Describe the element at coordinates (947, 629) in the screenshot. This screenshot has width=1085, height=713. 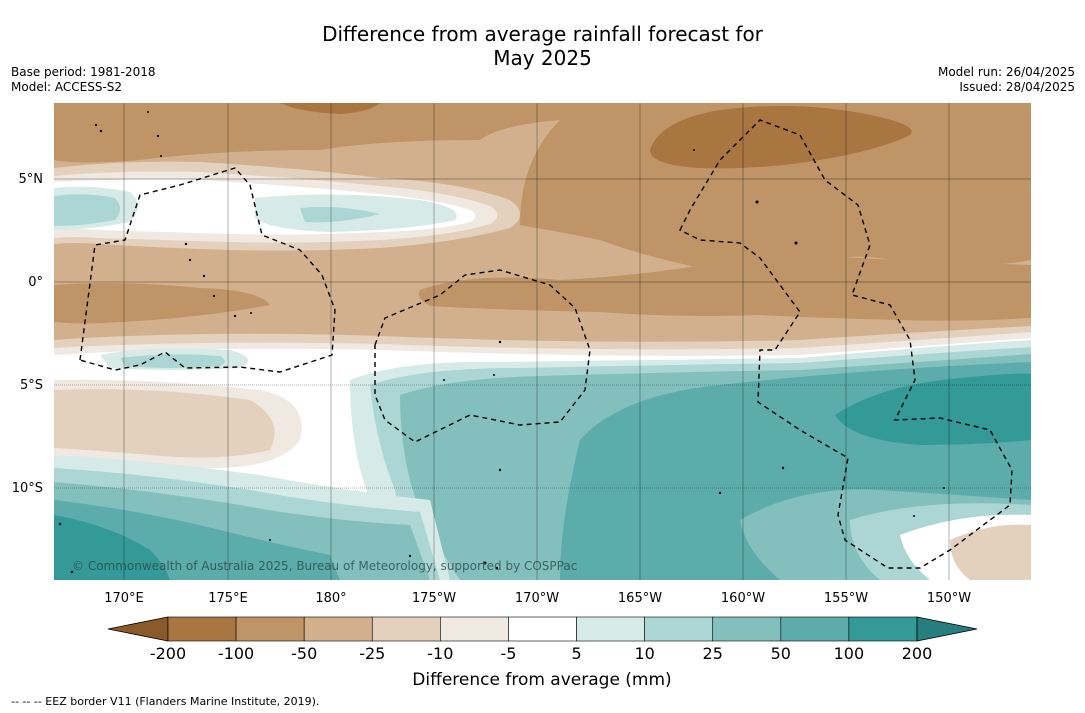
I see `colorbar-extend-high` at that location.